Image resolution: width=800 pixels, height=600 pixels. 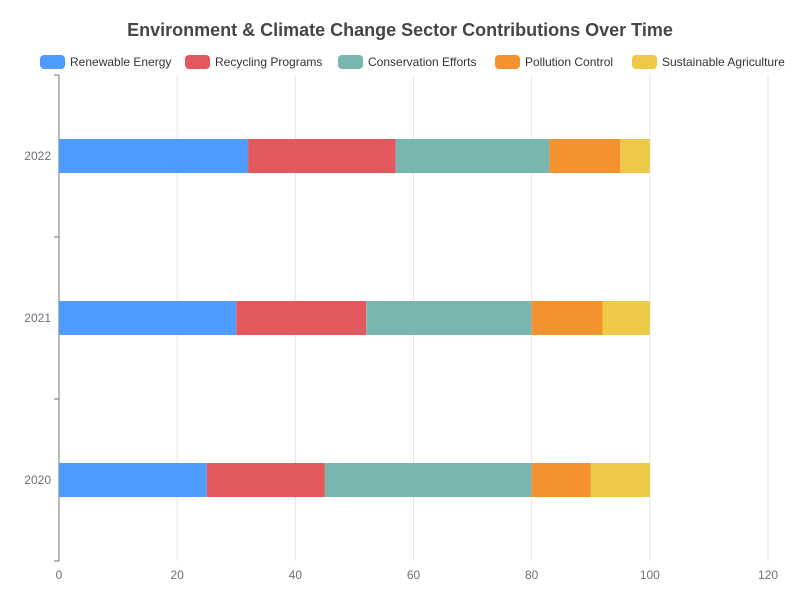 What do you see at coordinates (635, 156) in the screenshot?
I see `bar-sustainable-agriculture-2022` at bounding box center [635, 156].